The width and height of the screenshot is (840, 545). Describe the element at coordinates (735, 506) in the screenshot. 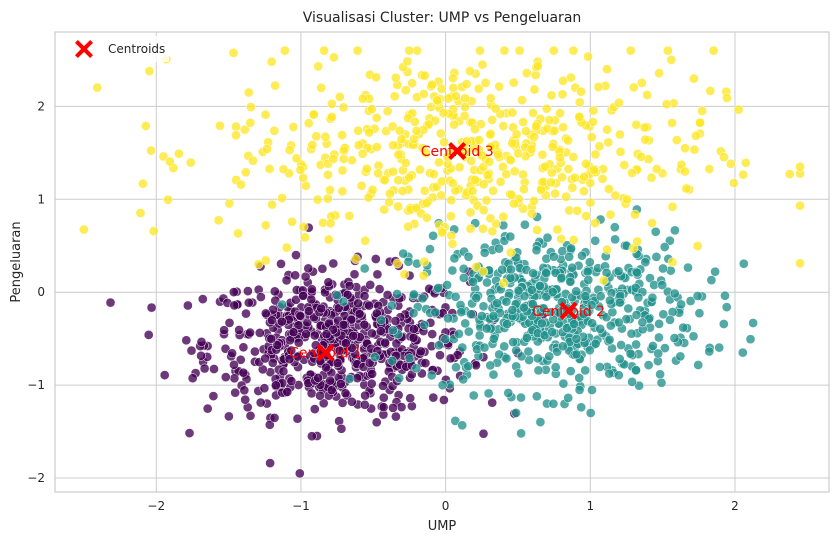

I see `x-tick-label: 2` at that location.